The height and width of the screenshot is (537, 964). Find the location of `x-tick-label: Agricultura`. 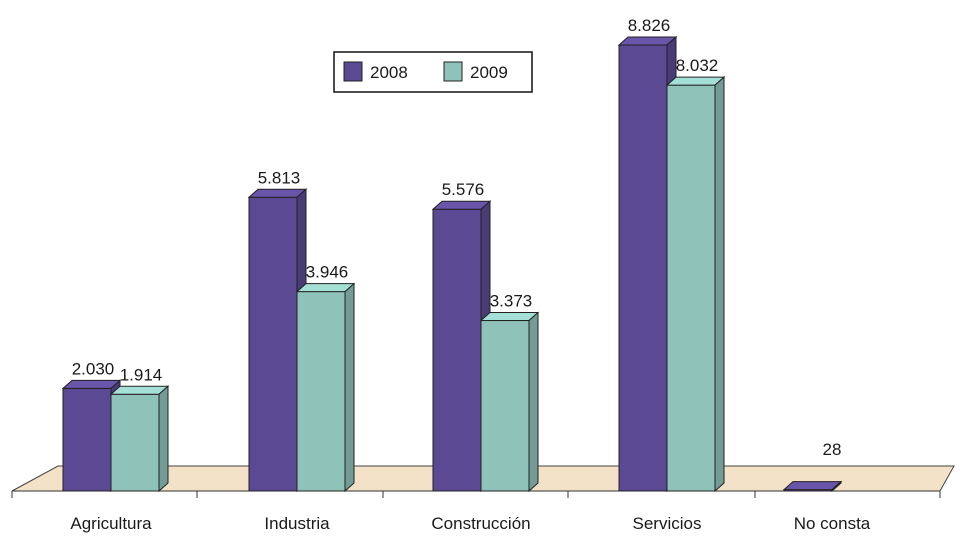

x-tick-label: Agricultura is located at coordinates (111, 523).